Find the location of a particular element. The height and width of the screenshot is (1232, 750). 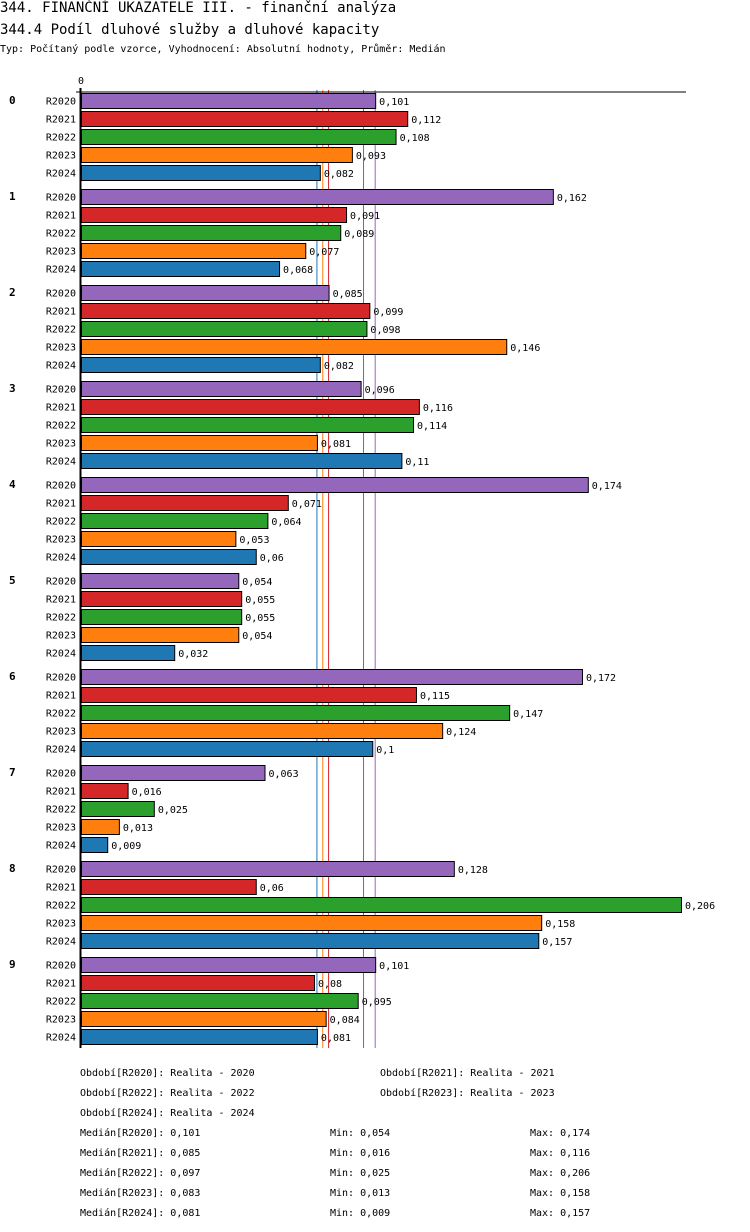

stat-max-r2022: Max: 0,206 is located at coordinates (560, 1173).